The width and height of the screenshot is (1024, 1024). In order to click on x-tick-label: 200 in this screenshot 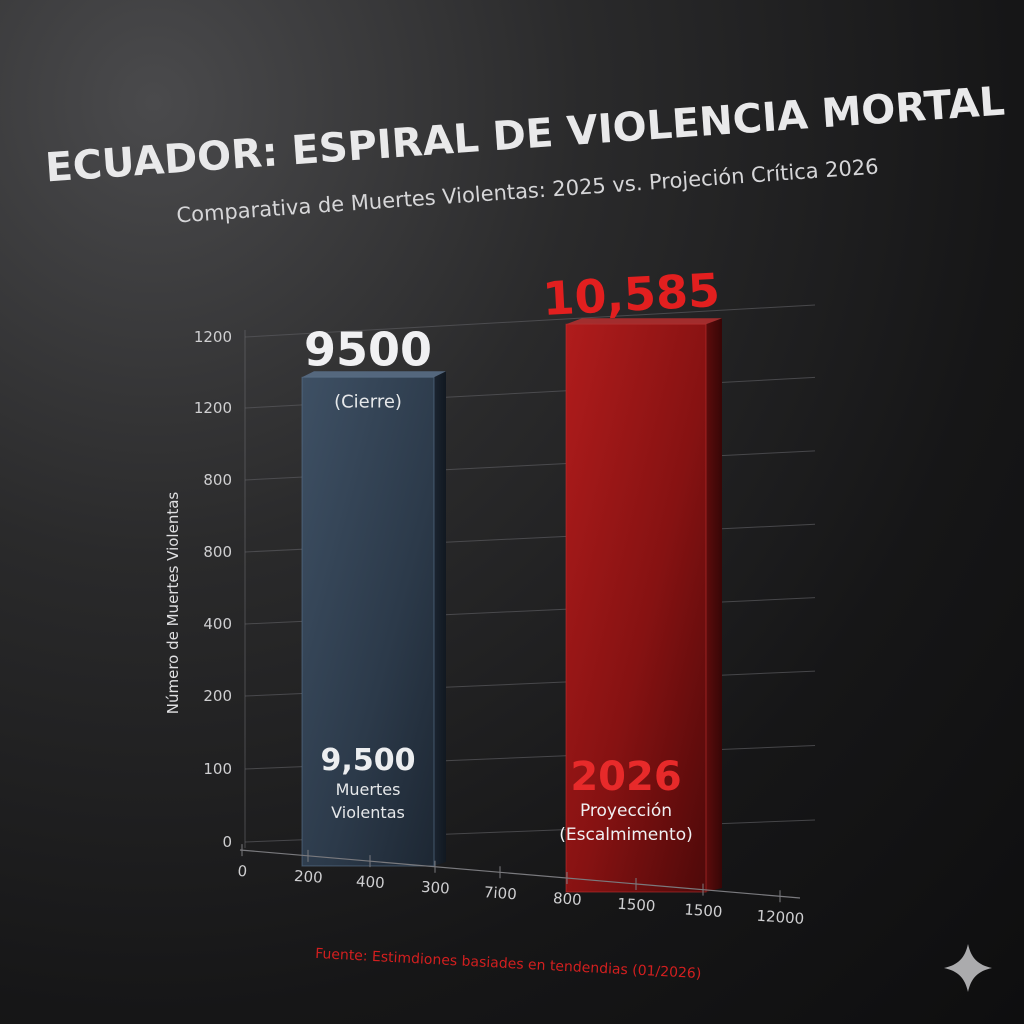, I will do `click(308, 877)`.